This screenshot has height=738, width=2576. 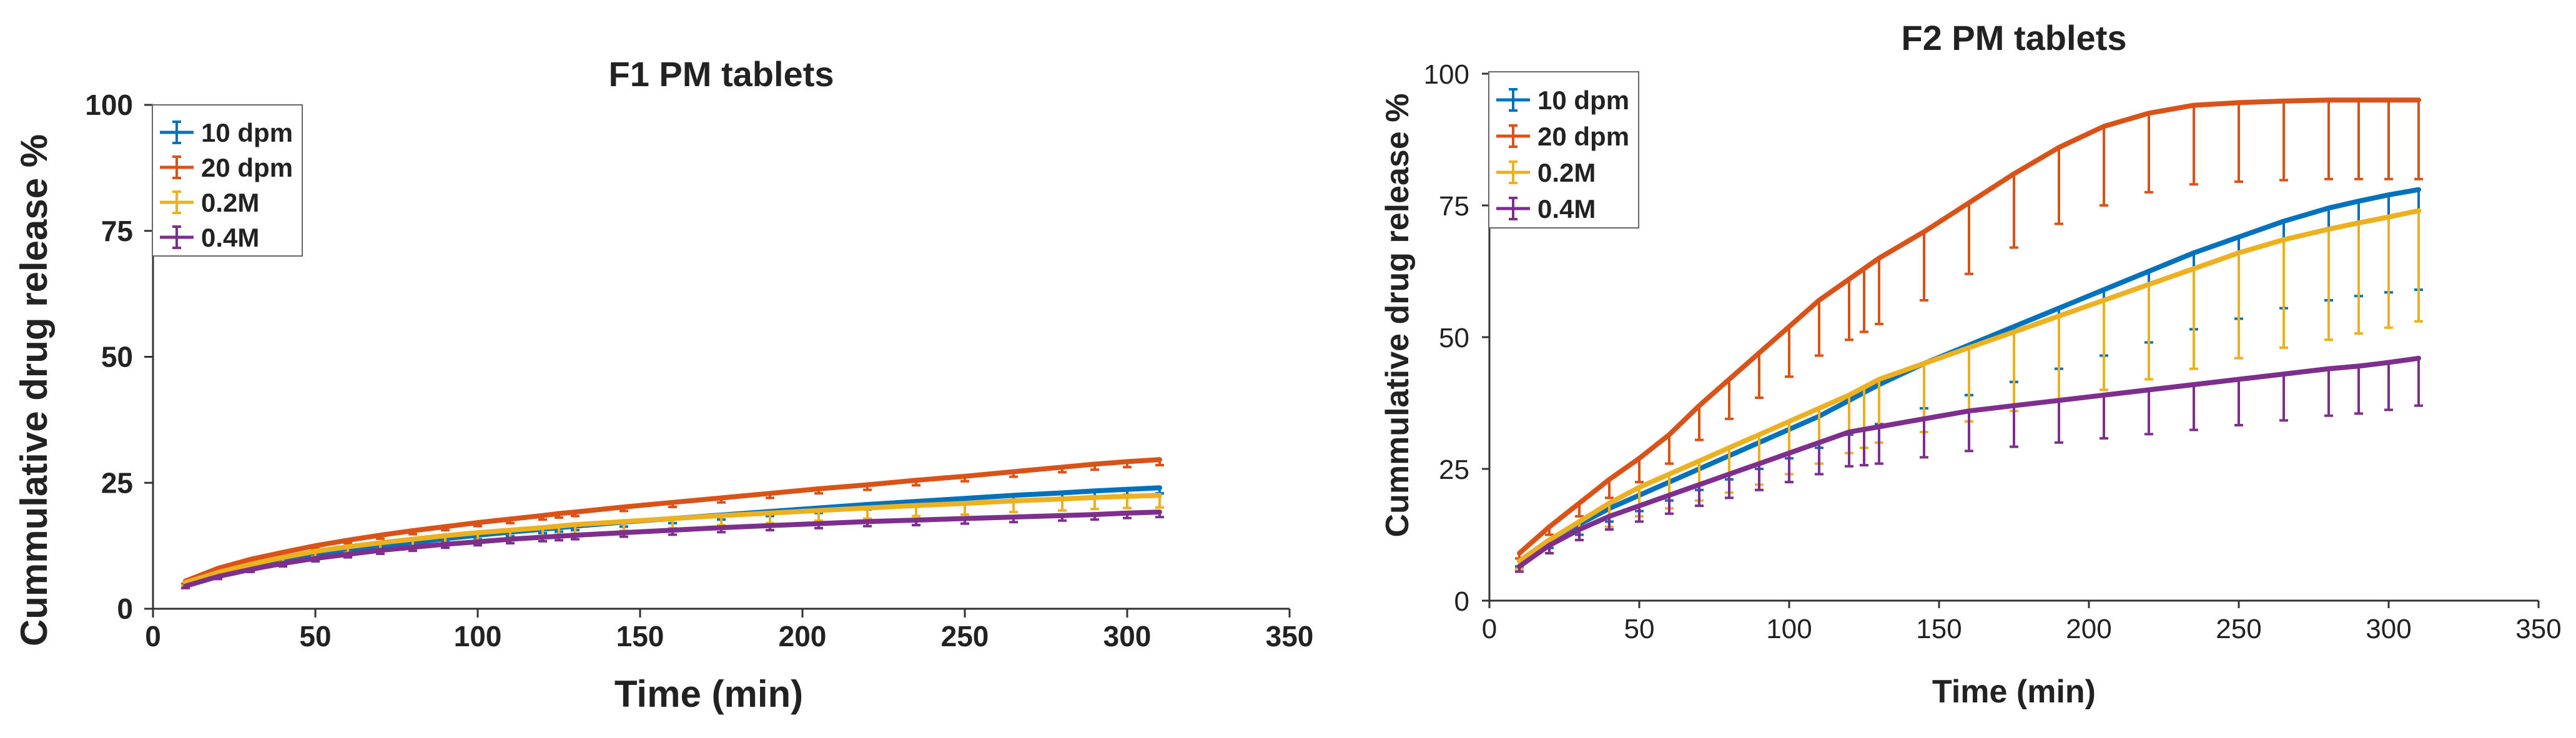 What do you see at coordinates (2538, 629) in the screenshot?
I see `chart-f2-x-tick-label: 350` at bounding box center [2538, 629].